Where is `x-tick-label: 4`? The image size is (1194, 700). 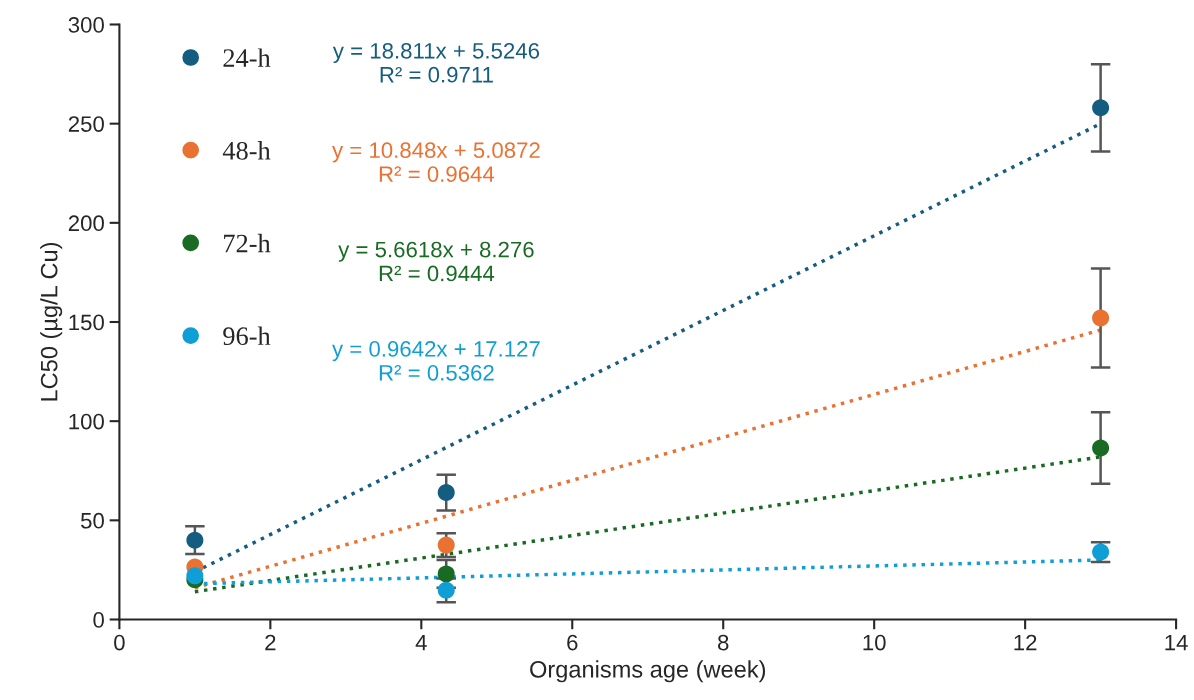
x-tick-label: 4 is located at coordinates (421, 642).